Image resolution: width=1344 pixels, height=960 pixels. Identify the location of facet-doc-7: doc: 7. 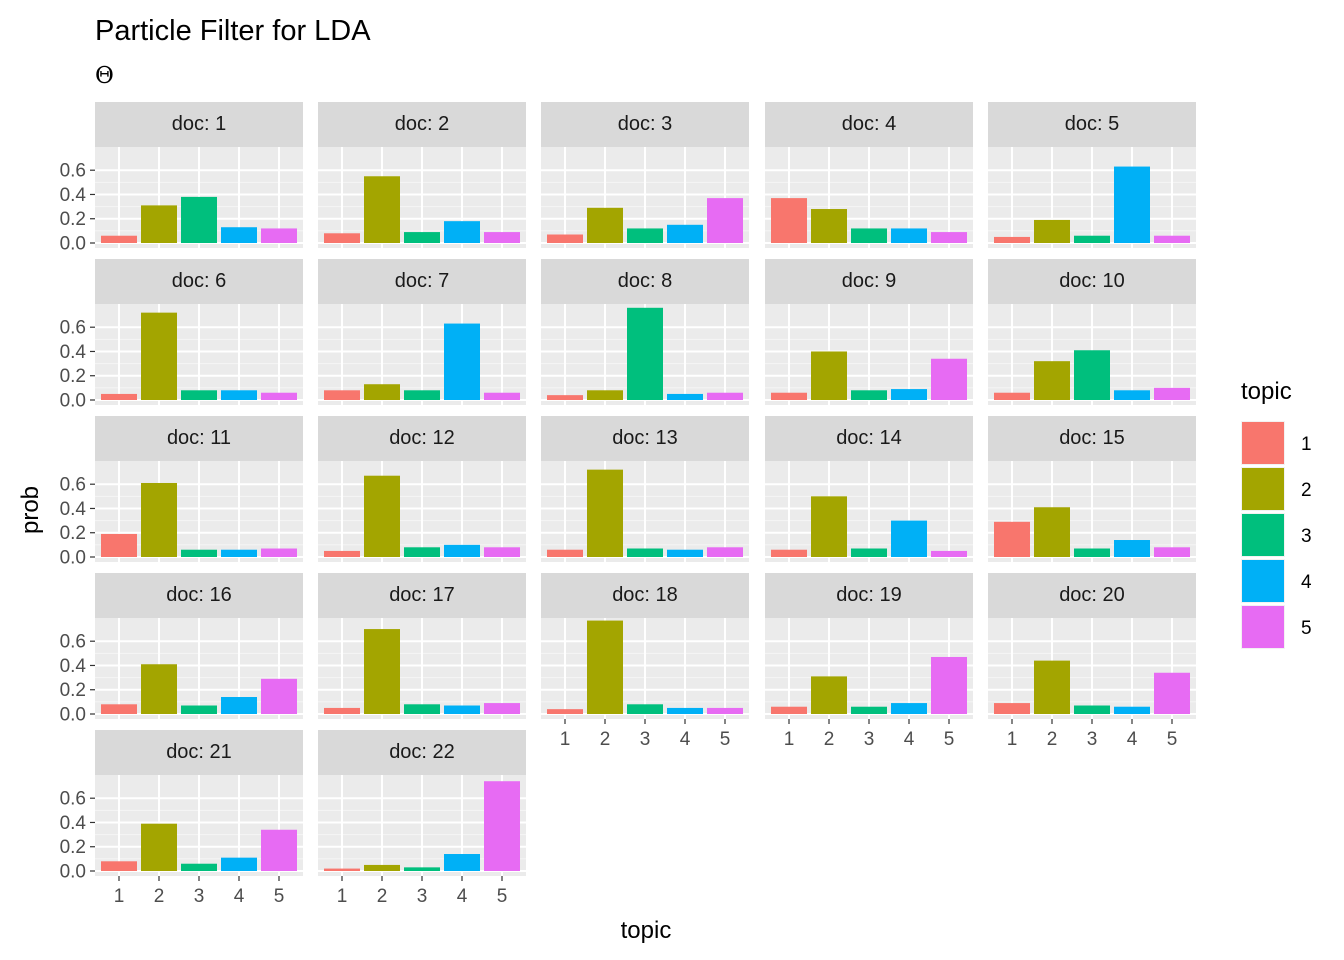
(422, 332).